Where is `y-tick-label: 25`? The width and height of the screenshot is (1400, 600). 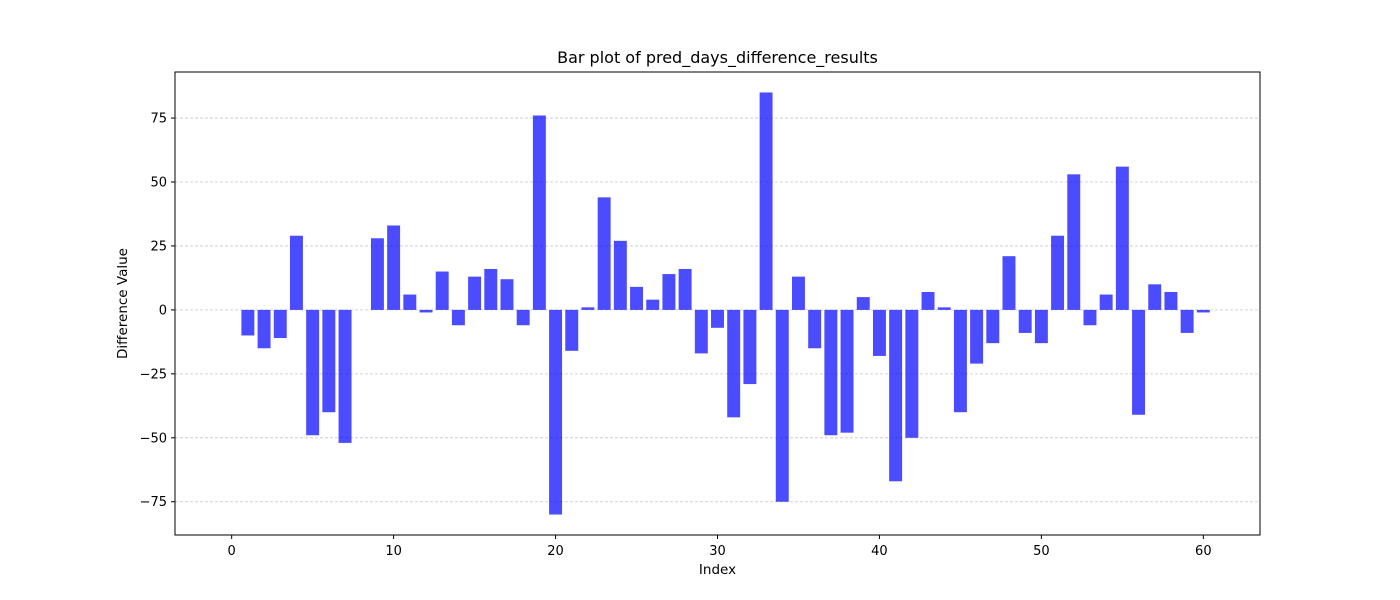
y-tick-label: 25 is located at coordinates (158, 246).